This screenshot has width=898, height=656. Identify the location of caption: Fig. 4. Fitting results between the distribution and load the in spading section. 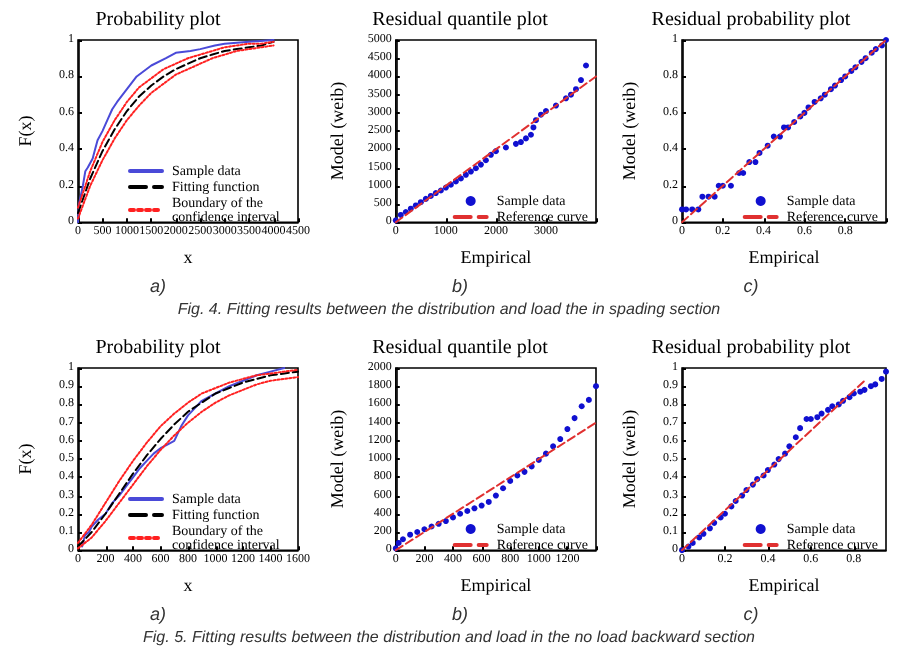
(449, 309).